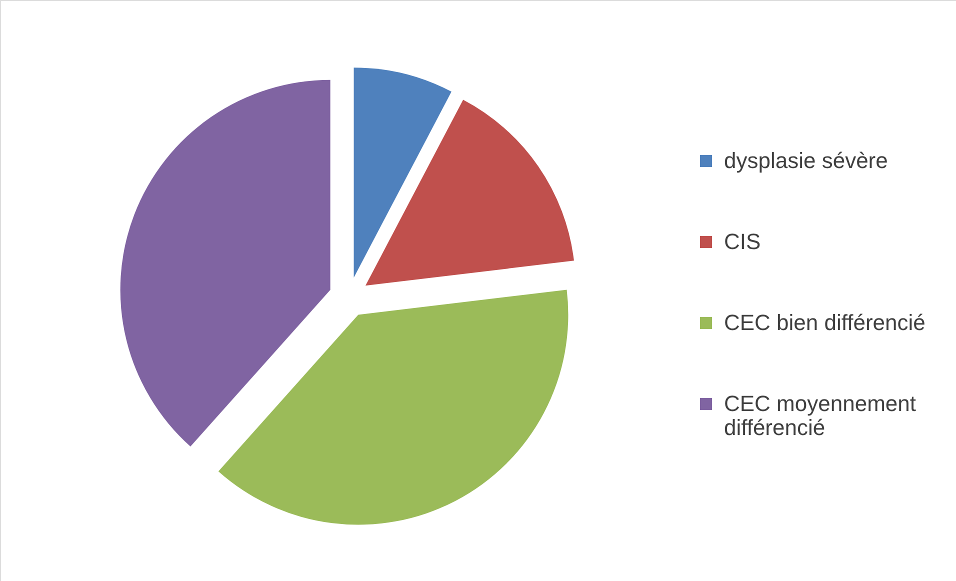 The image size is (956, 581). What do you see at coordinates (806, 160) in the screenshot?
I see `legend-label: dysplasie sévère` at bounding box center [806, 160].